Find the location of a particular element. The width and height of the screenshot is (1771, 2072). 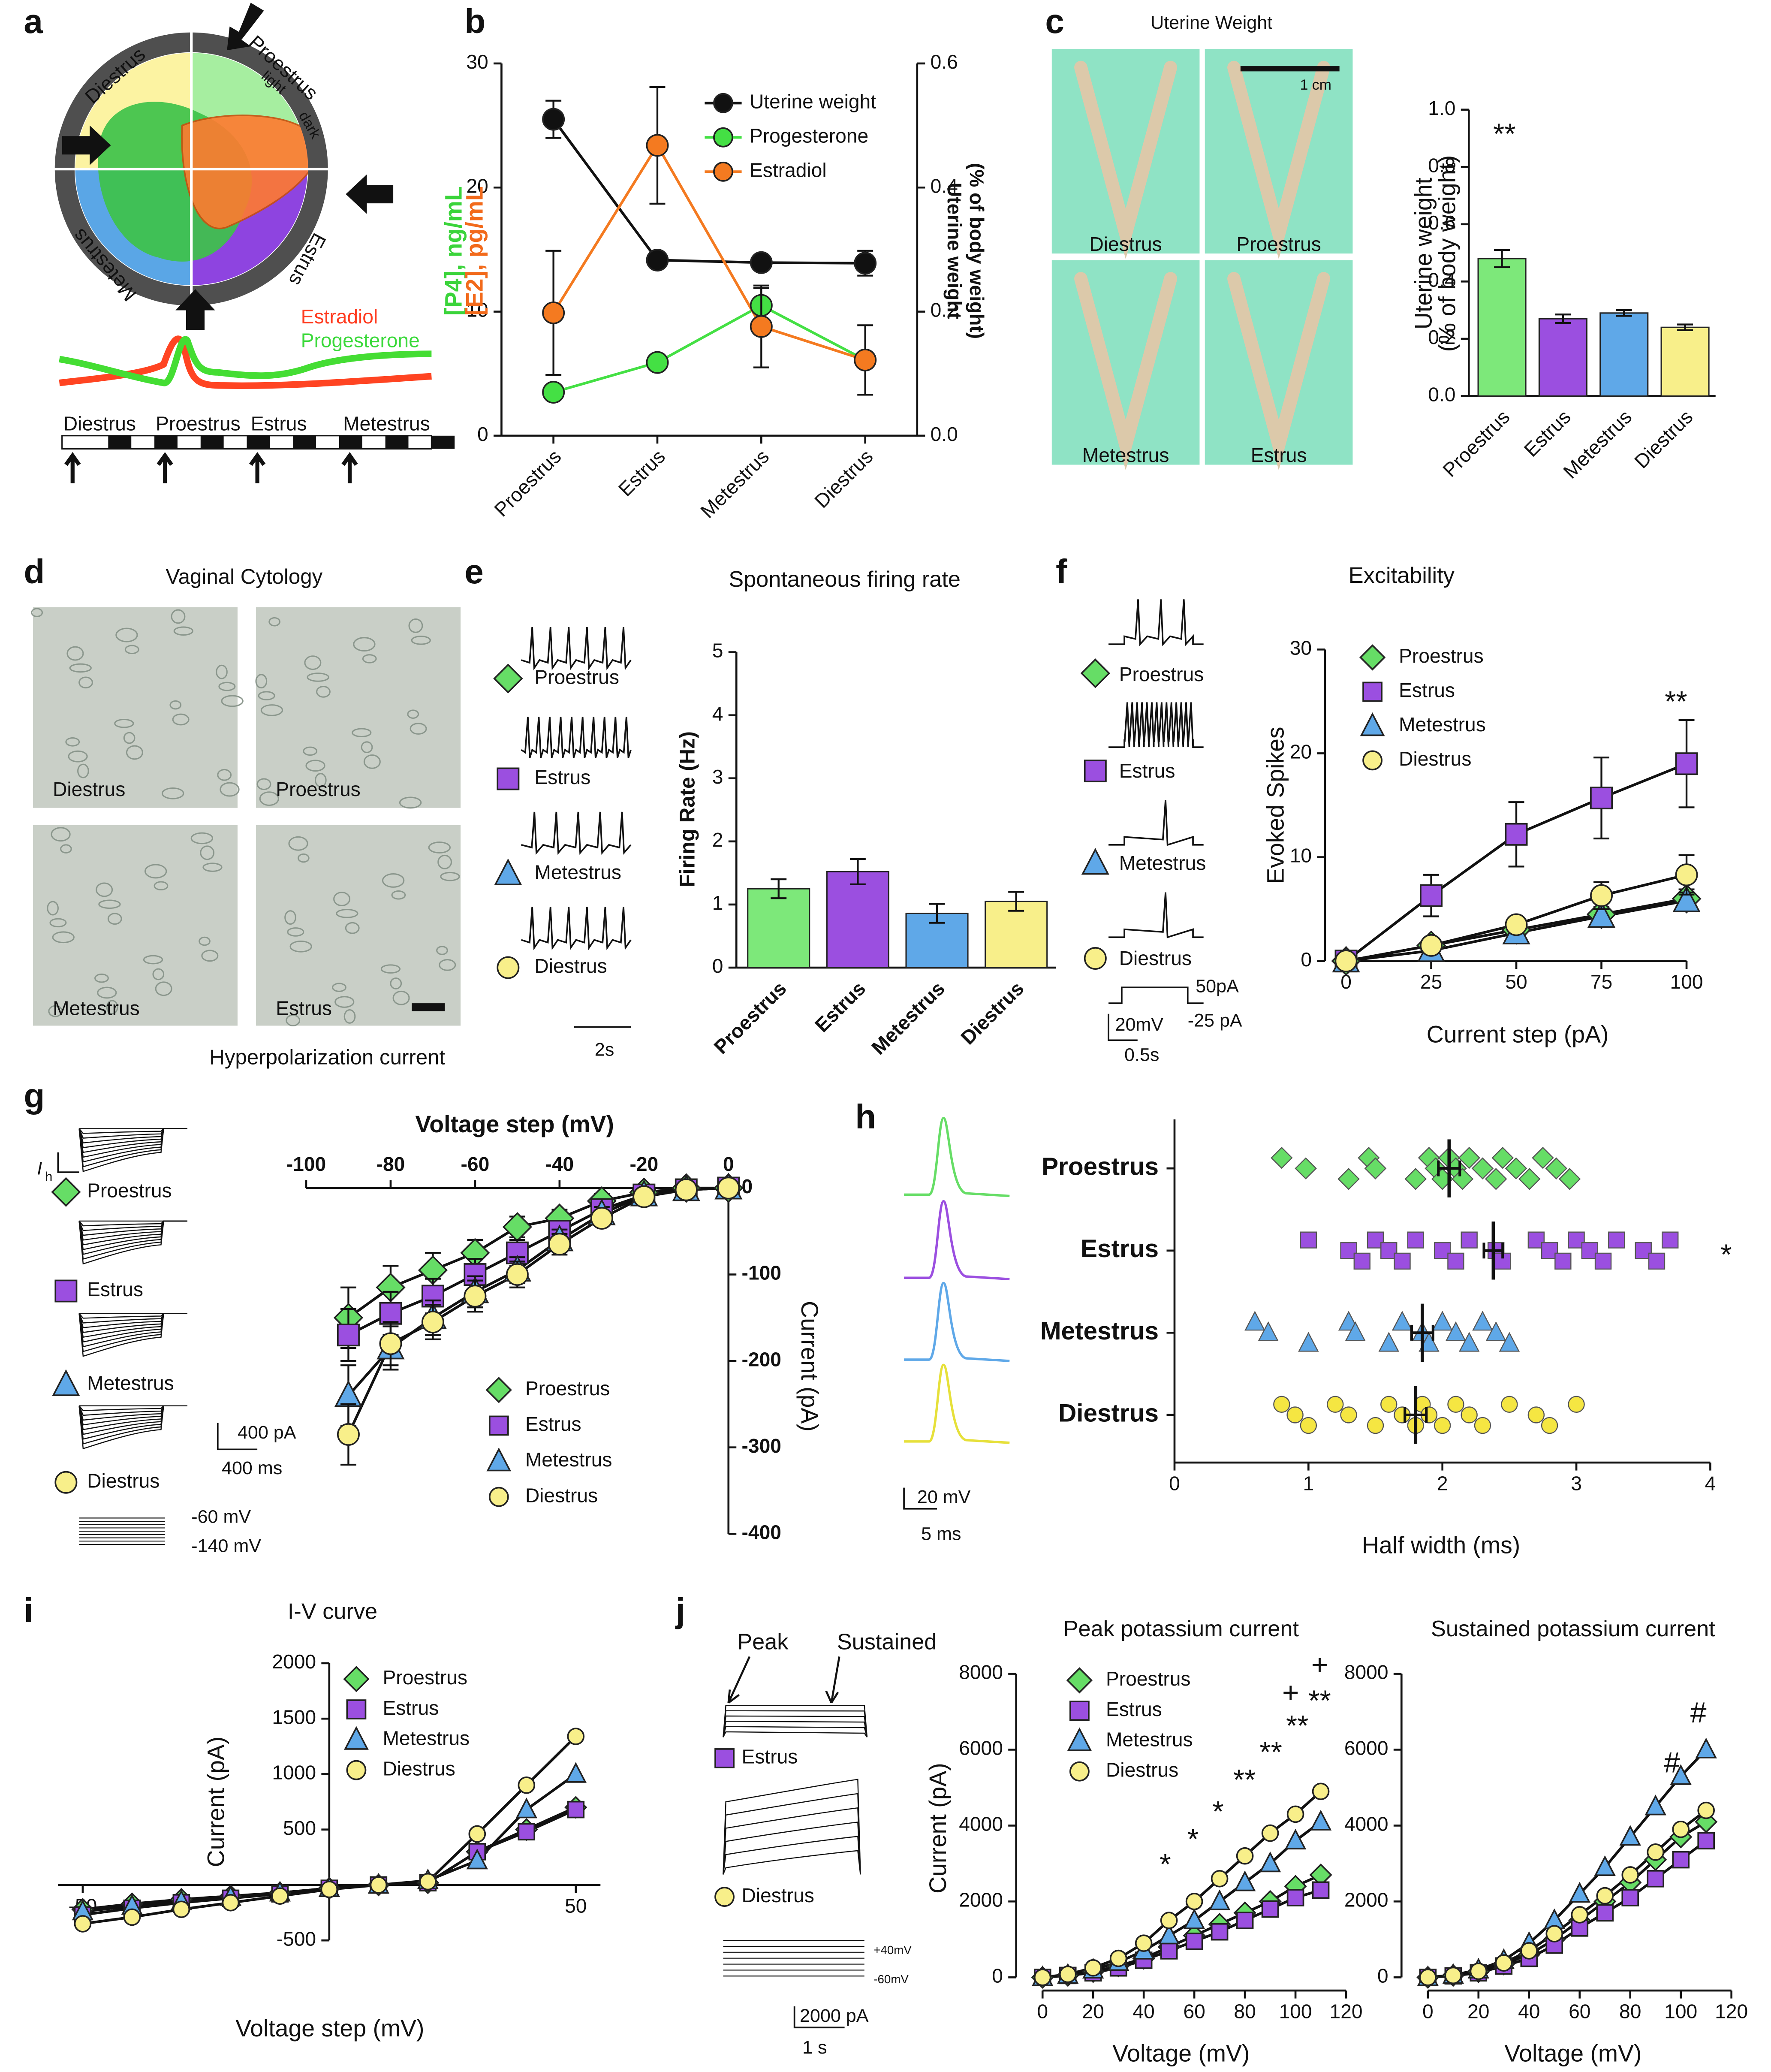

y-axis-label: Uterine weight is located at coordinates (1423, 254).